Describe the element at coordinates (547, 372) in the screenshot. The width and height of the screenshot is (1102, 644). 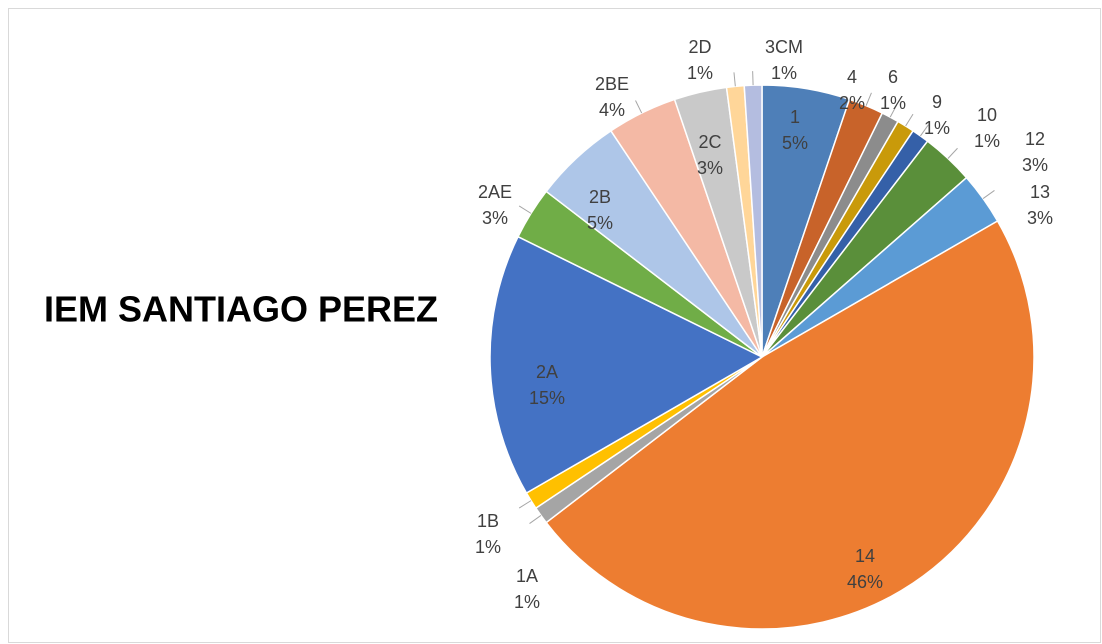
I see `slice-category-label: 2A` at that location.